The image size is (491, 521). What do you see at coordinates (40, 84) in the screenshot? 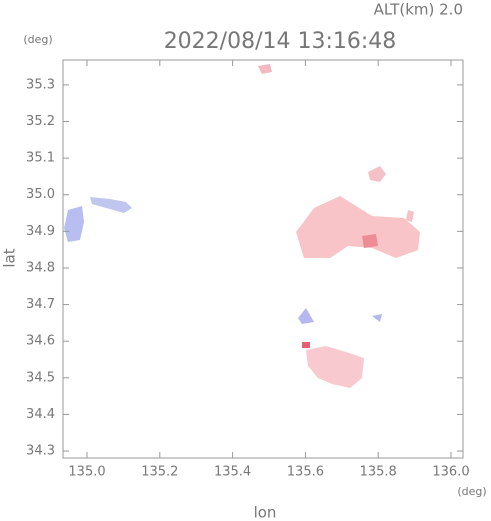
I see `y-tick-label: 35.3` at bounding box center [40, 84].